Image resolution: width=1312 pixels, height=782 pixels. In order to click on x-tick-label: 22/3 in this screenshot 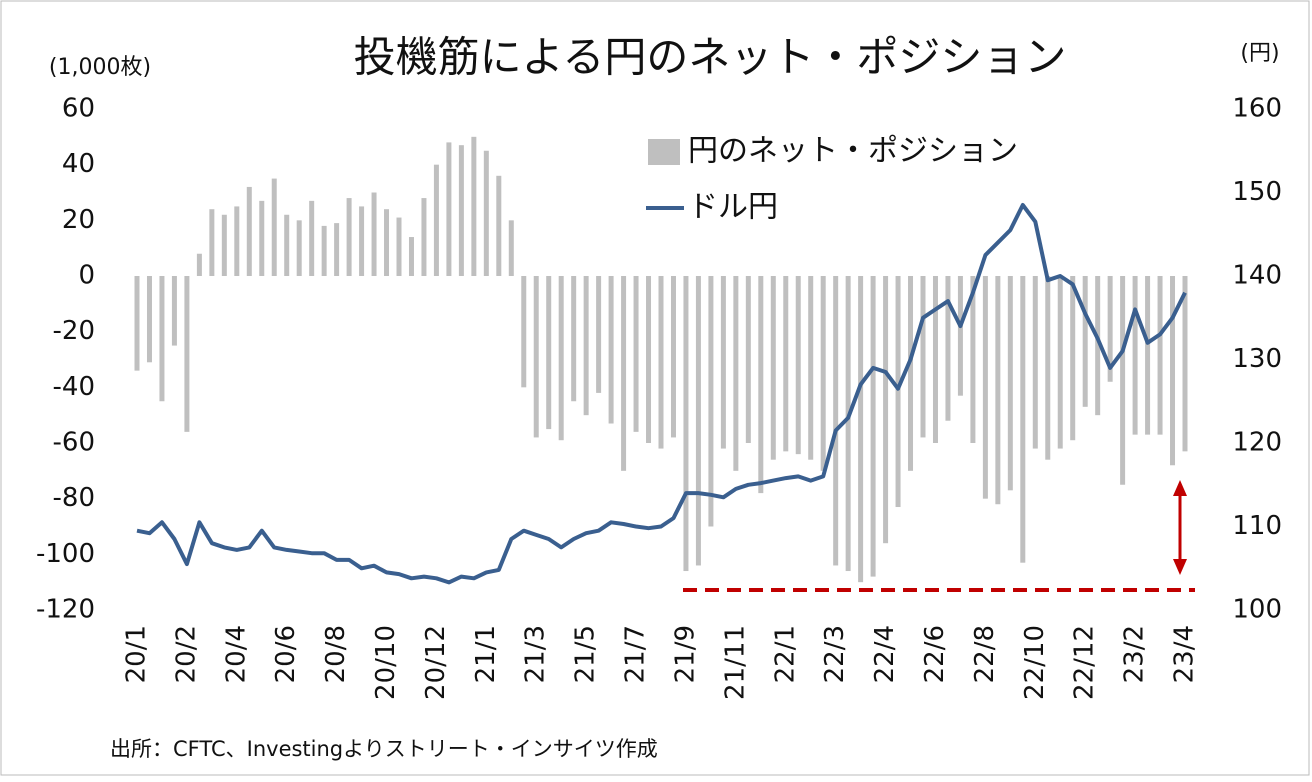, I will do `click(835, 654)`.